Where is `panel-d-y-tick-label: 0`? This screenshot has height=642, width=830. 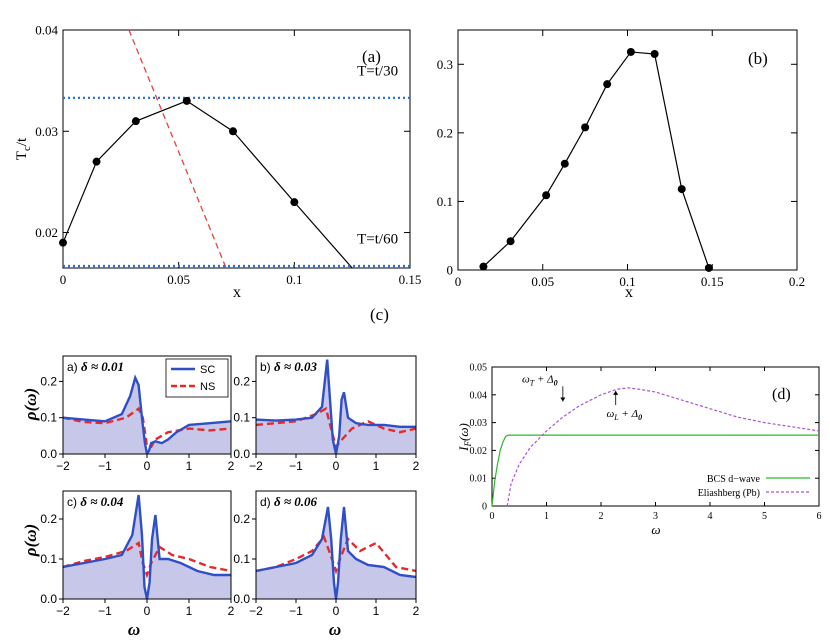 panel-d-y-tick-label: 0 is located at coordinates (484, 507).